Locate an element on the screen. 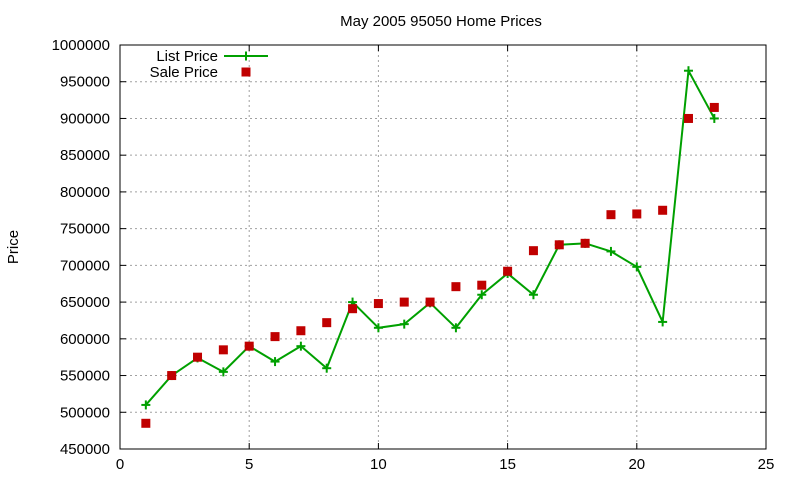  x-tick-label: 10 is located at coordinates (378, 464).